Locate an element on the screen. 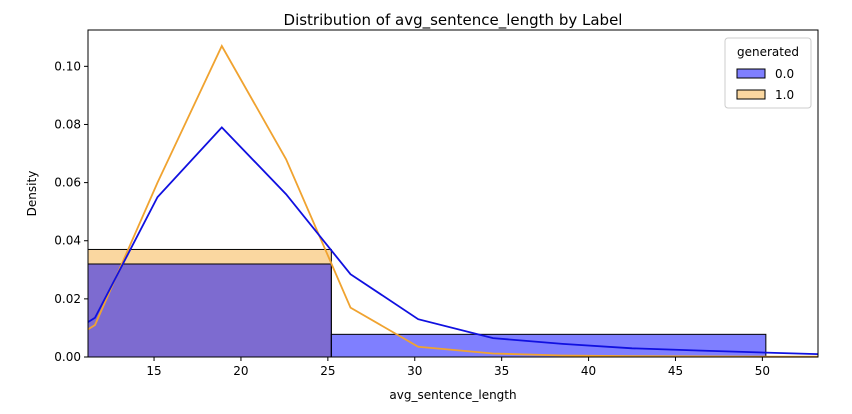  x-tick-label-7: 50 is located at coordinates (762, 371).